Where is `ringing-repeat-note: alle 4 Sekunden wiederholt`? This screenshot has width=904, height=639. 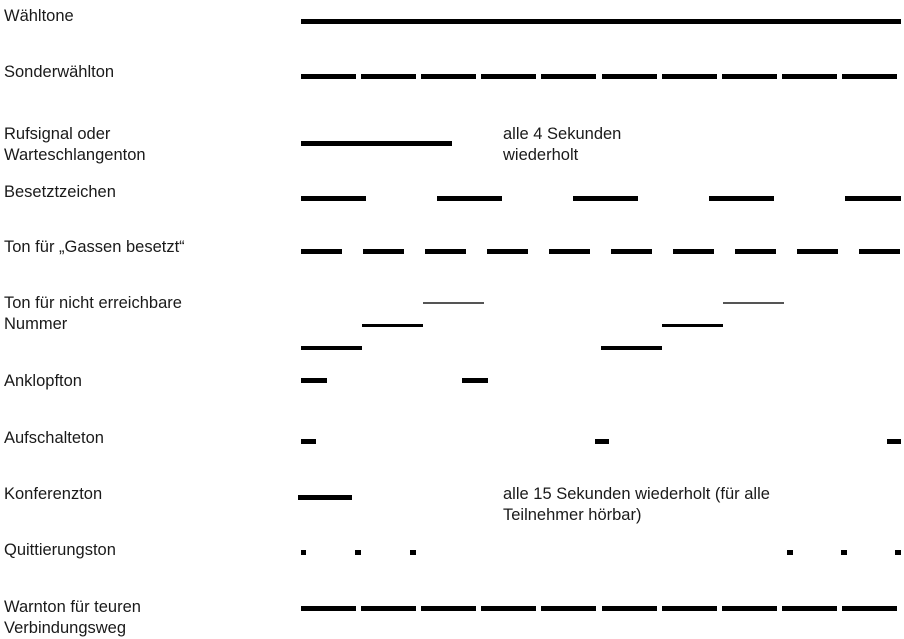
ringing-repeat-note: alle 4 Sekunden wiederholt is located at coordinates (562, 144).